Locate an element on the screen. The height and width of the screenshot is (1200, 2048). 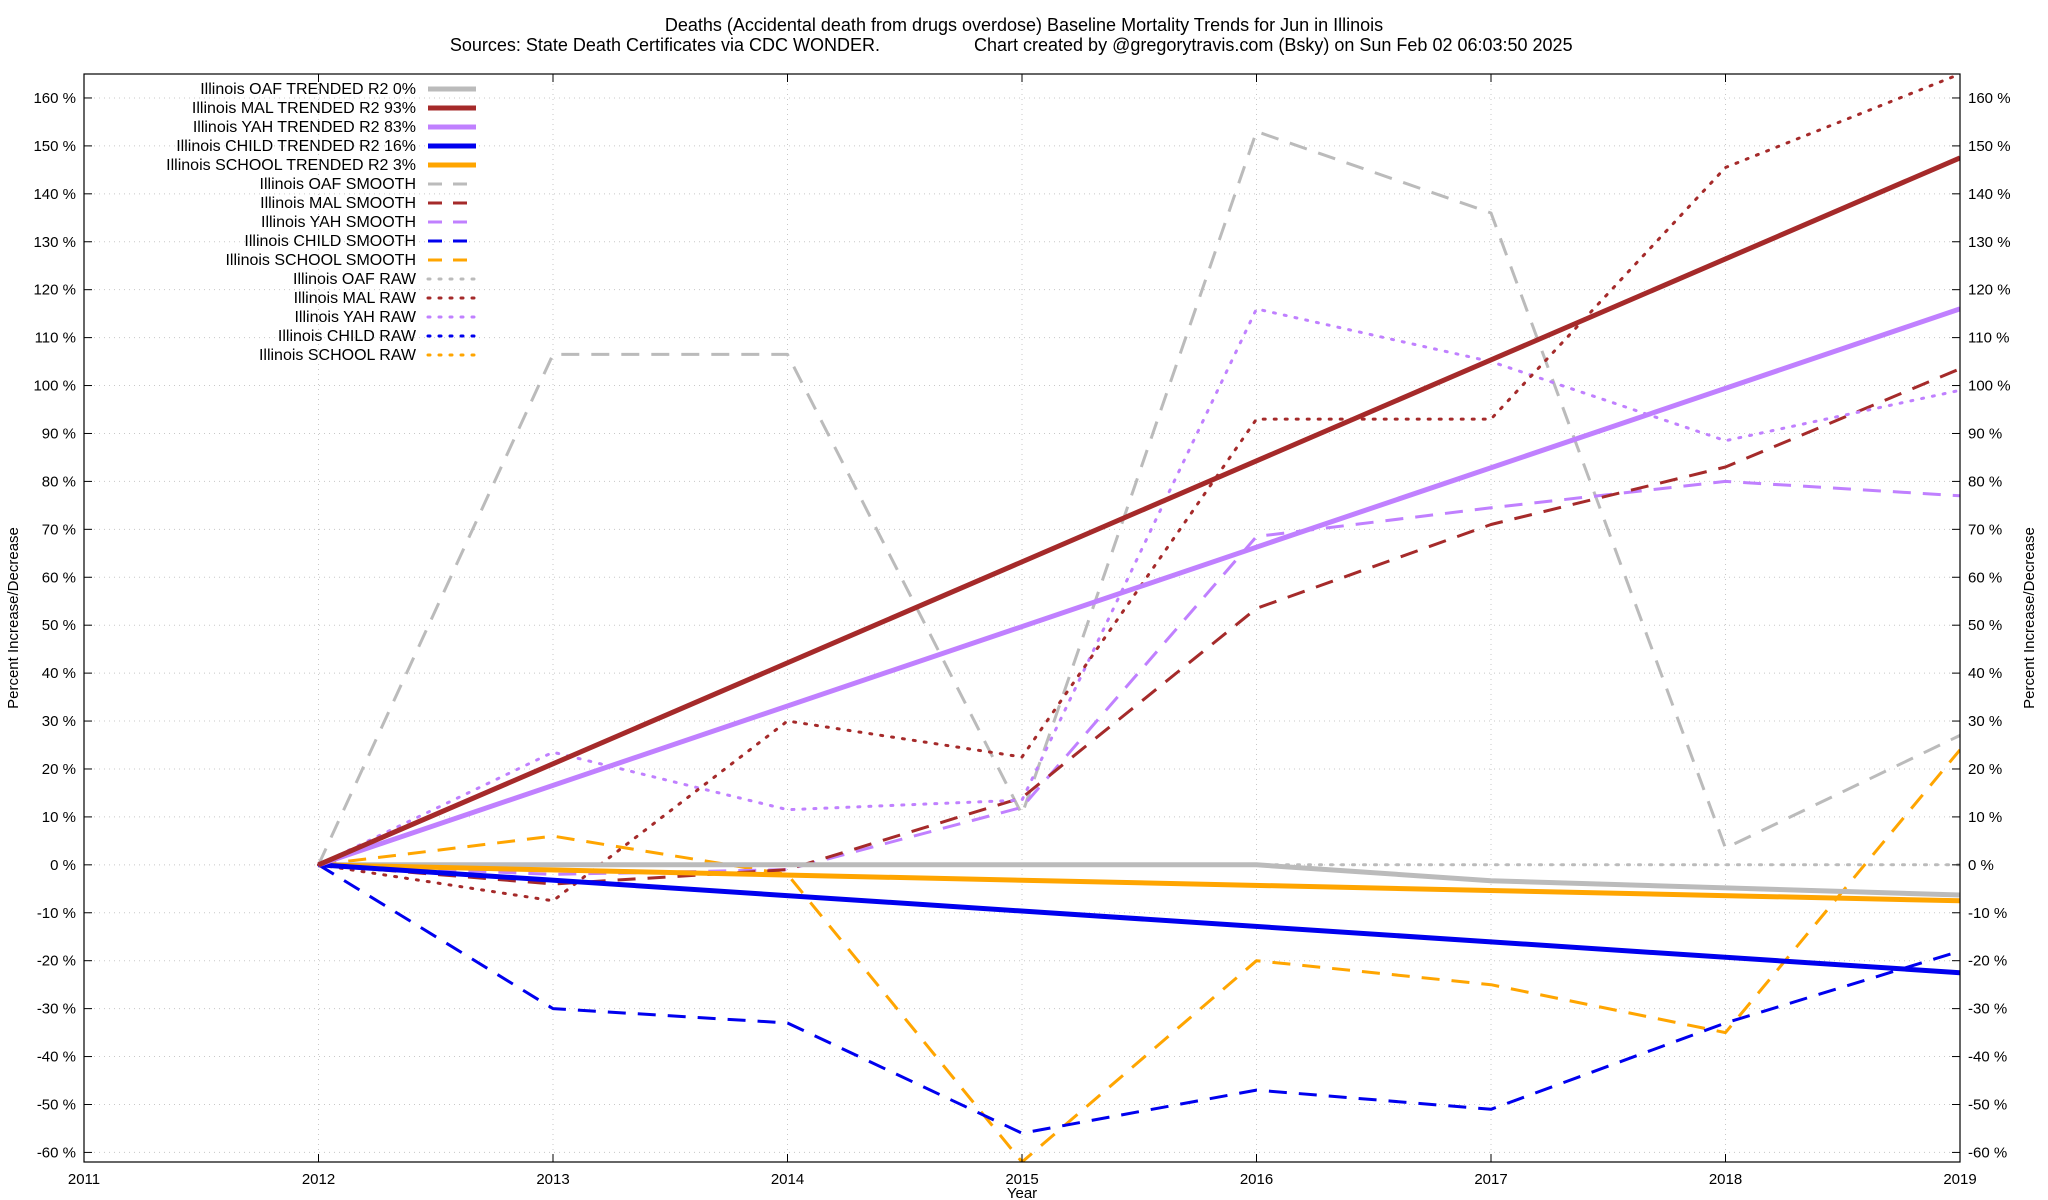
legend-label-0: Illinois OAF TRENDED R2 0% is located at coordinates (308, 89).